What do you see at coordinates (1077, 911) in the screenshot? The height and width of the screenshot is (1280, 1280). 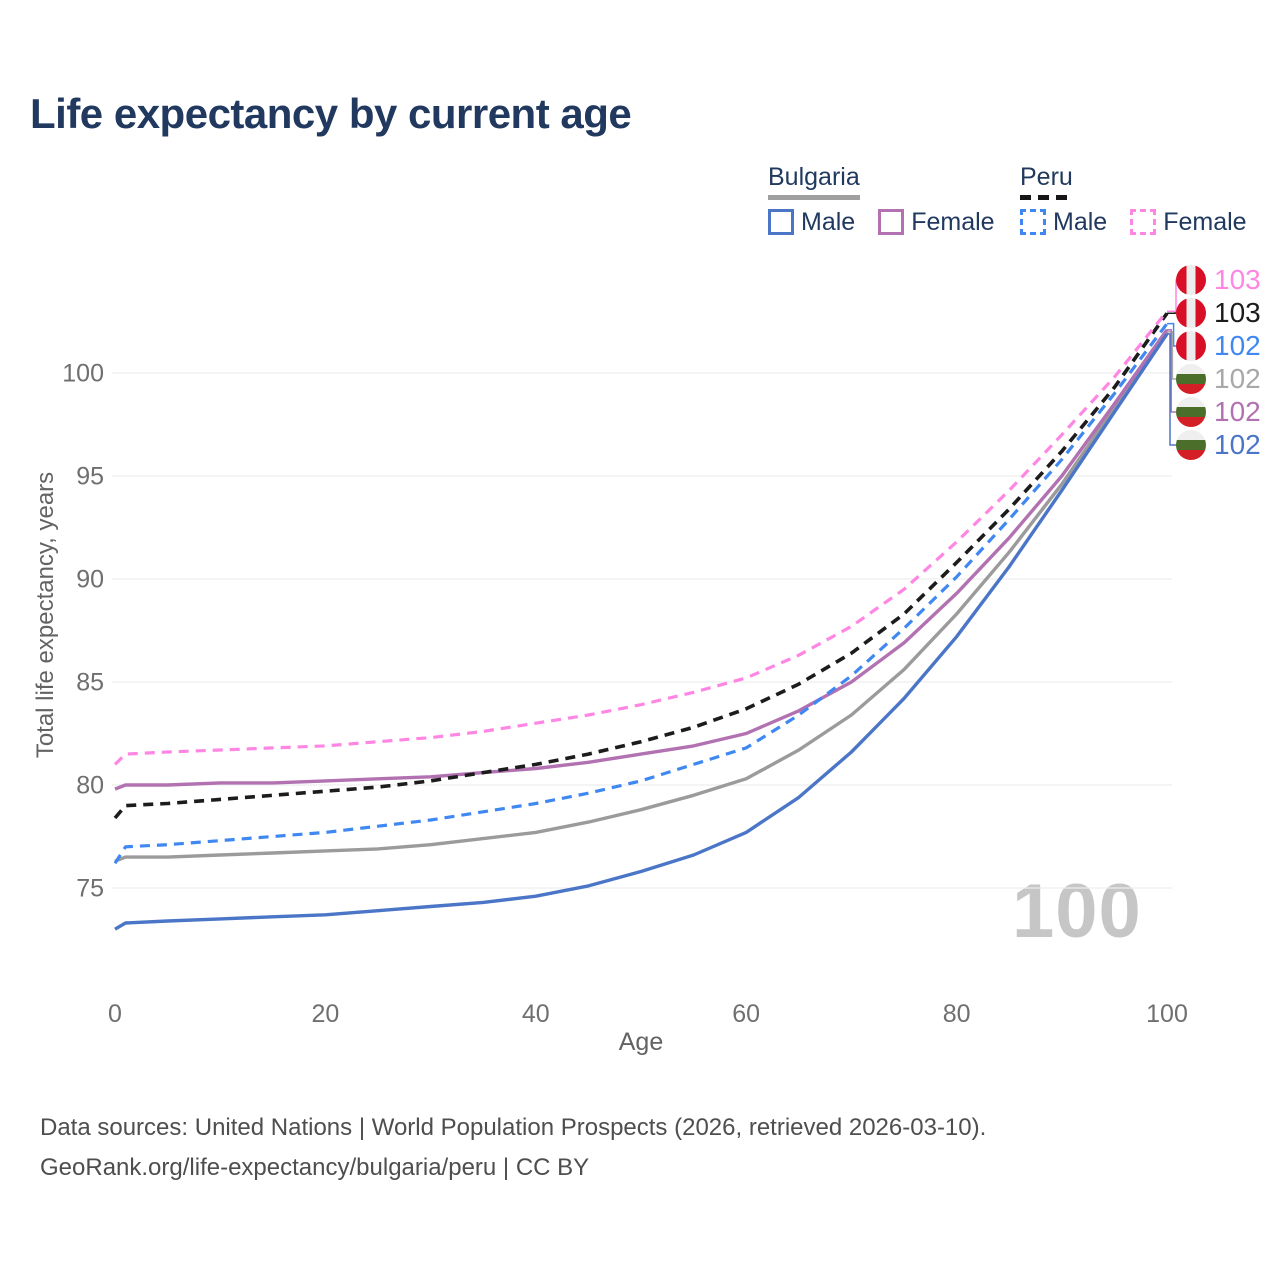 I see `age-counter-watermark: 100` at bounding box center [1077, 911].